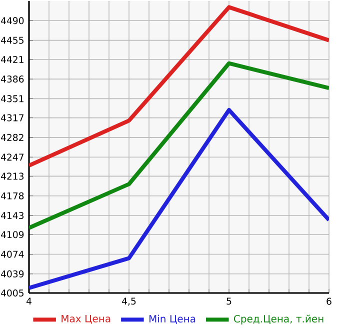 This screenshot has width=345, height=335. What do you see at coordinates (129, 302) in the screenshot?
I see `x-tick-label: 4,5` at bounding box center [129, 302].